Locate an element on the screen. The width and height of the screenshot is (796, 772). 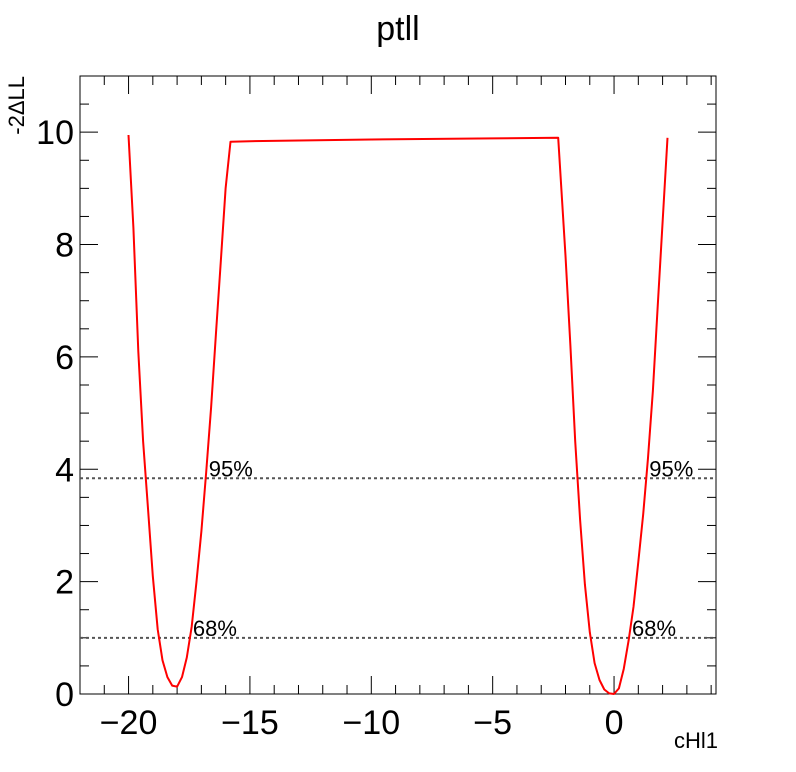
y-tick-label: 0 is located at coordinates (64, 695).